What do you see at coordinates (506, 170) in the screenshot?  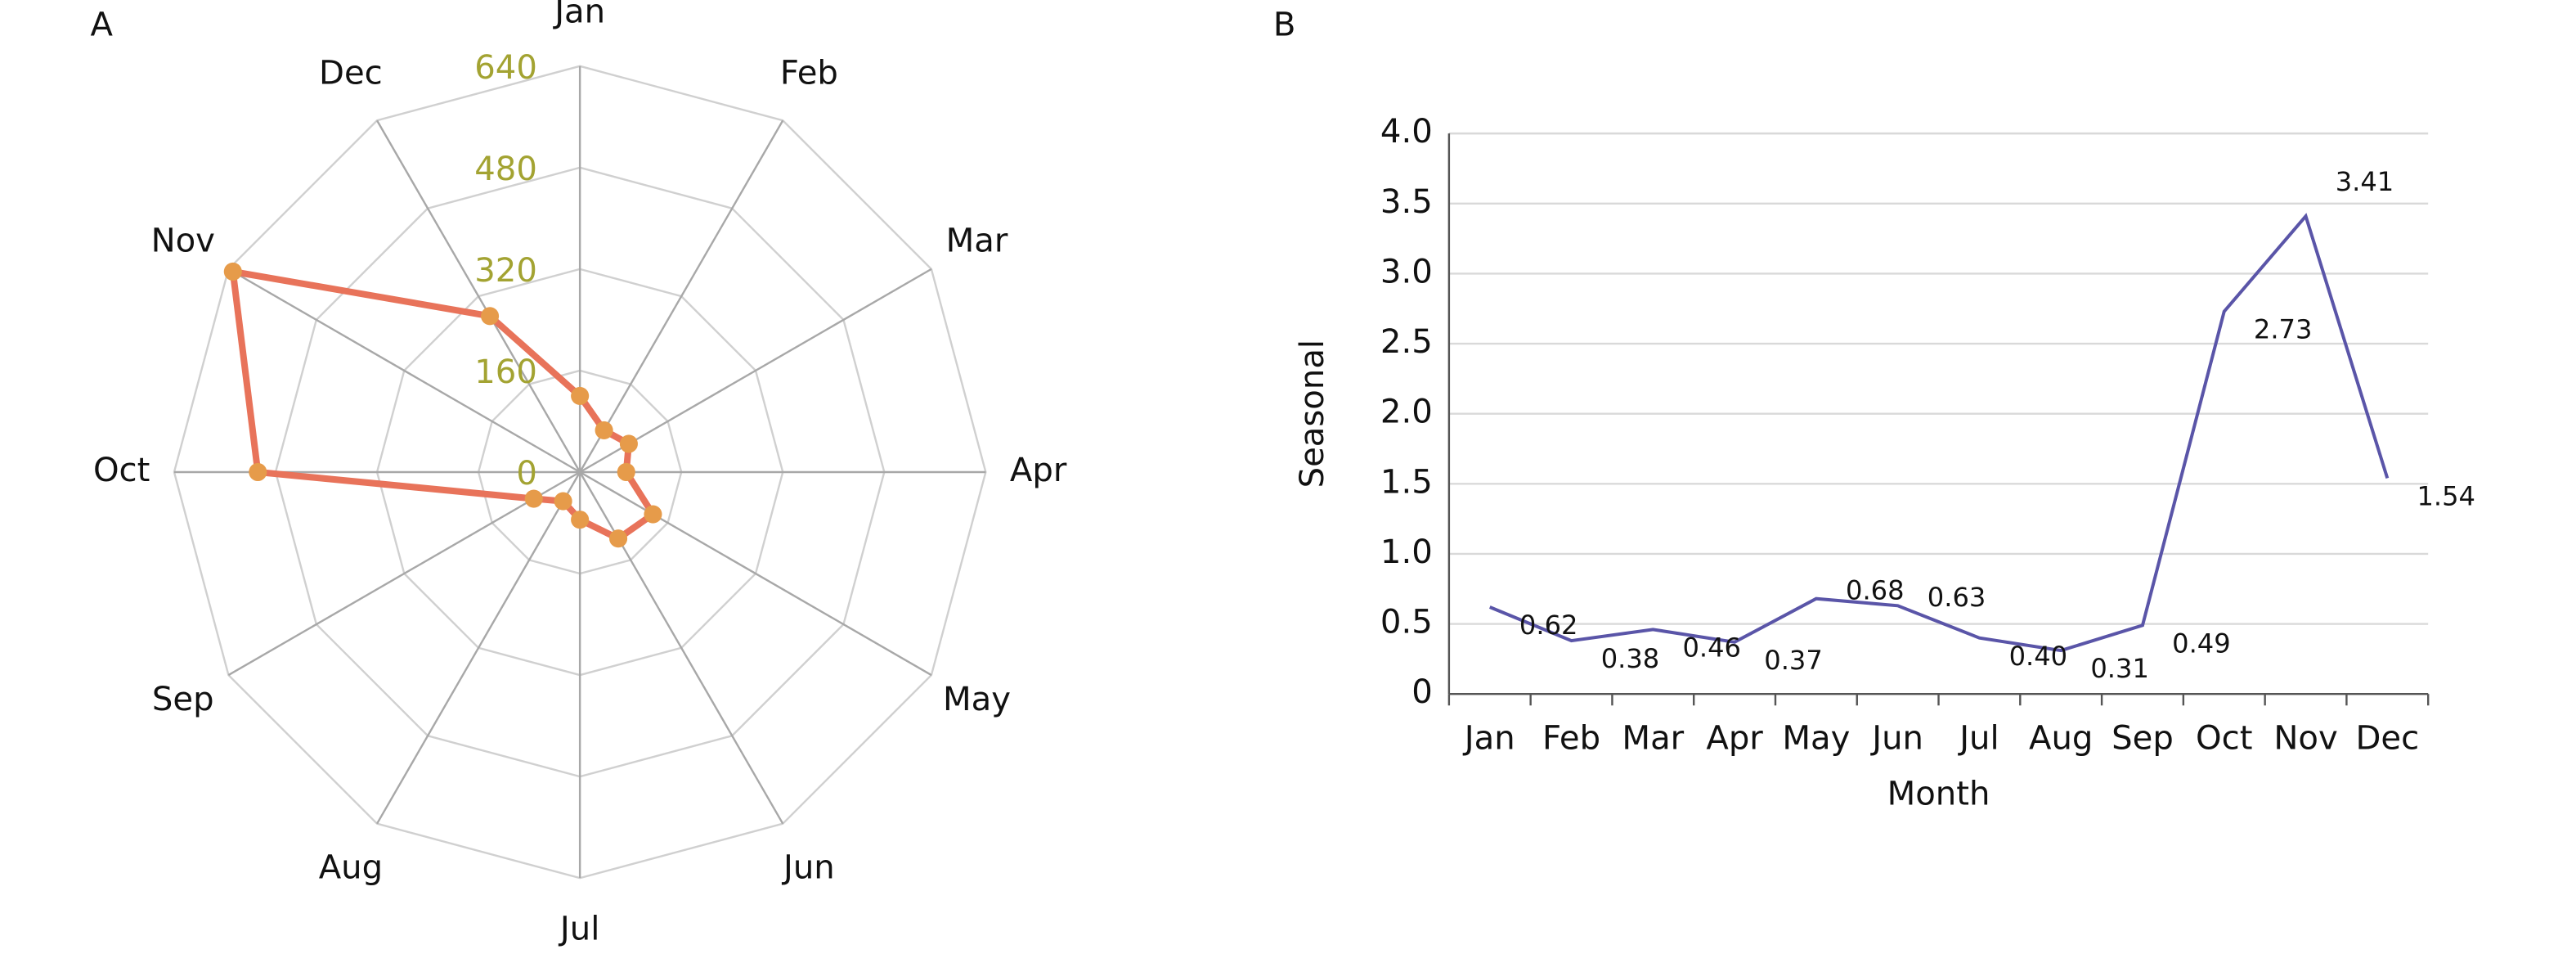 I see `tick-label: 480` at bounding box center [506, 170].